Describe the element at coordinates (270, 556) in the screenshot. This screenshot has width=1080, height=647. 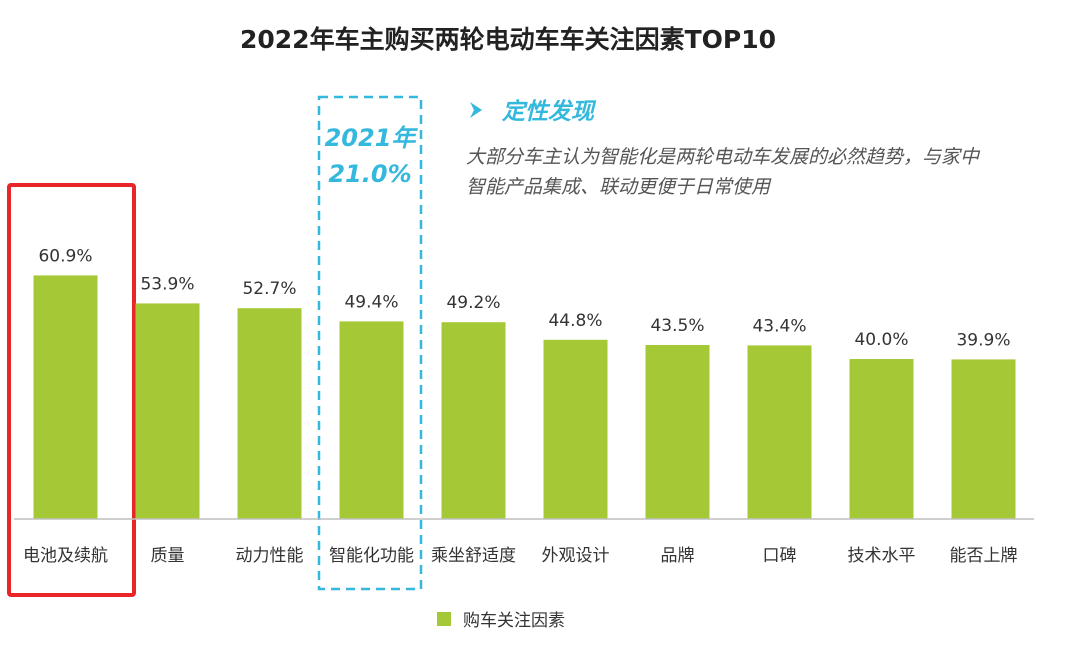
I see `category-label: 动力性能` at that location.